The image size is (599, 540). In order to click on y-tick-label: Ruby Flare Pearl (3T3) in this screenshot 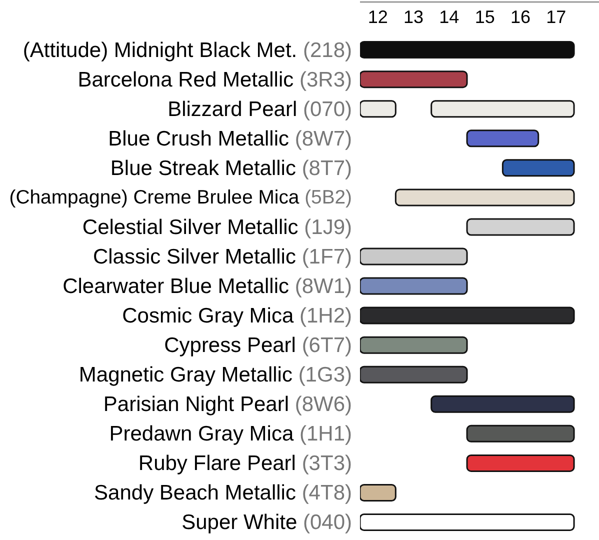, I will do `click(245, 463)`.